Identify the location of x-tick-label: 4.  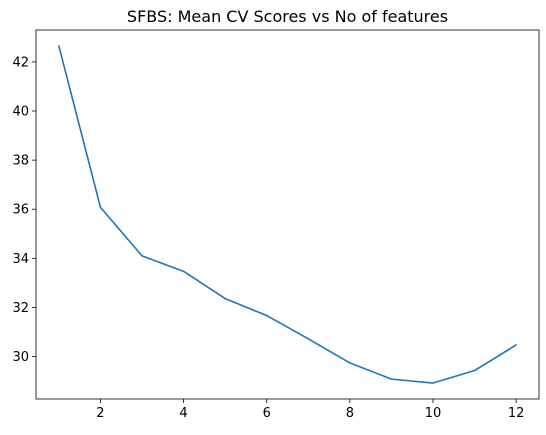
(183, 413).